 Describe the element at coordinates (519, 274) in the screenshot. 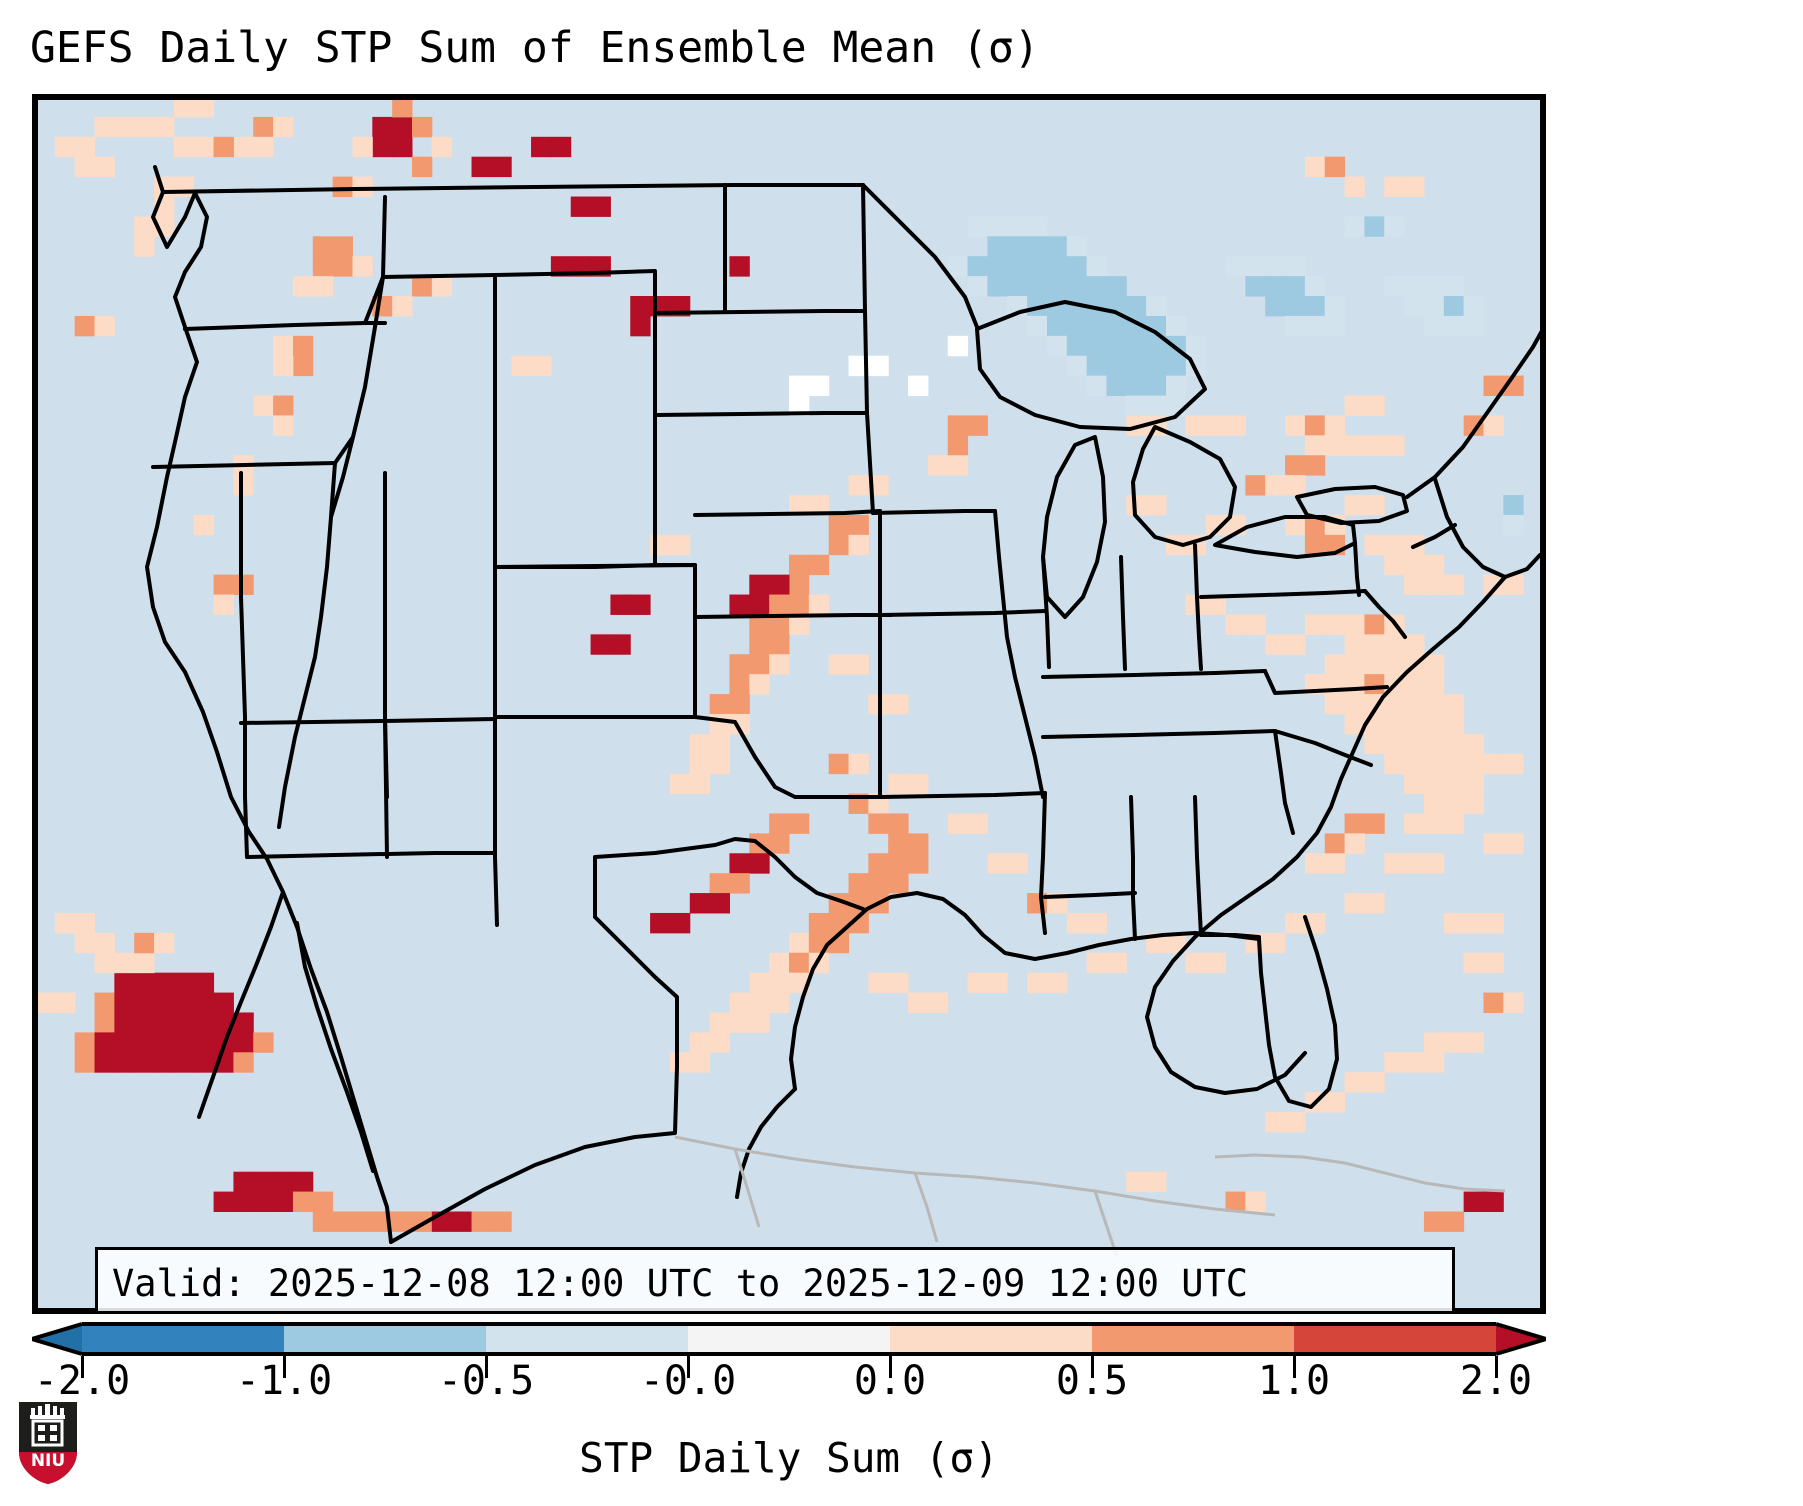

I see `state-mt-wy` at that location.